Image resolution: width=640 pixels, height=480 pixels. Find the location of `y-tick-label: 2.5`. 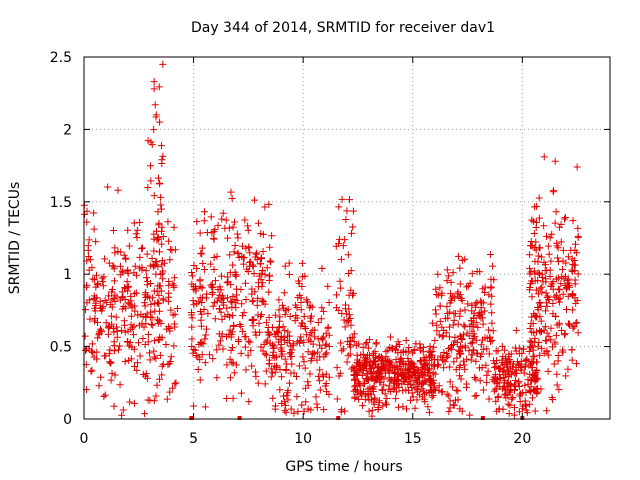

y-tick-label: 2.5 is located at coordinates (61, 58).